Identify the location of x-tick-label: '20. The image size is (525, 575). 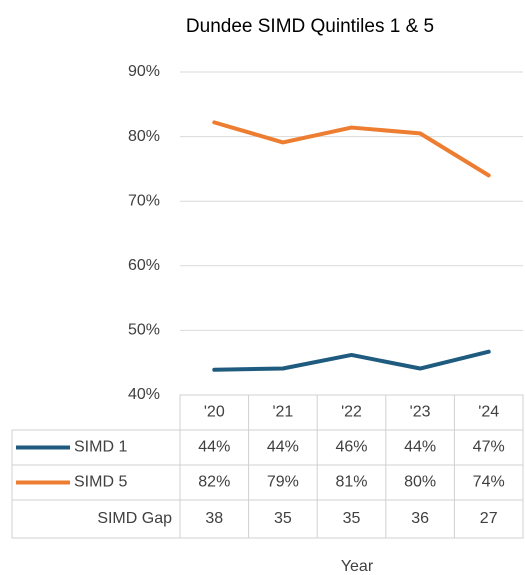
(214, 412).